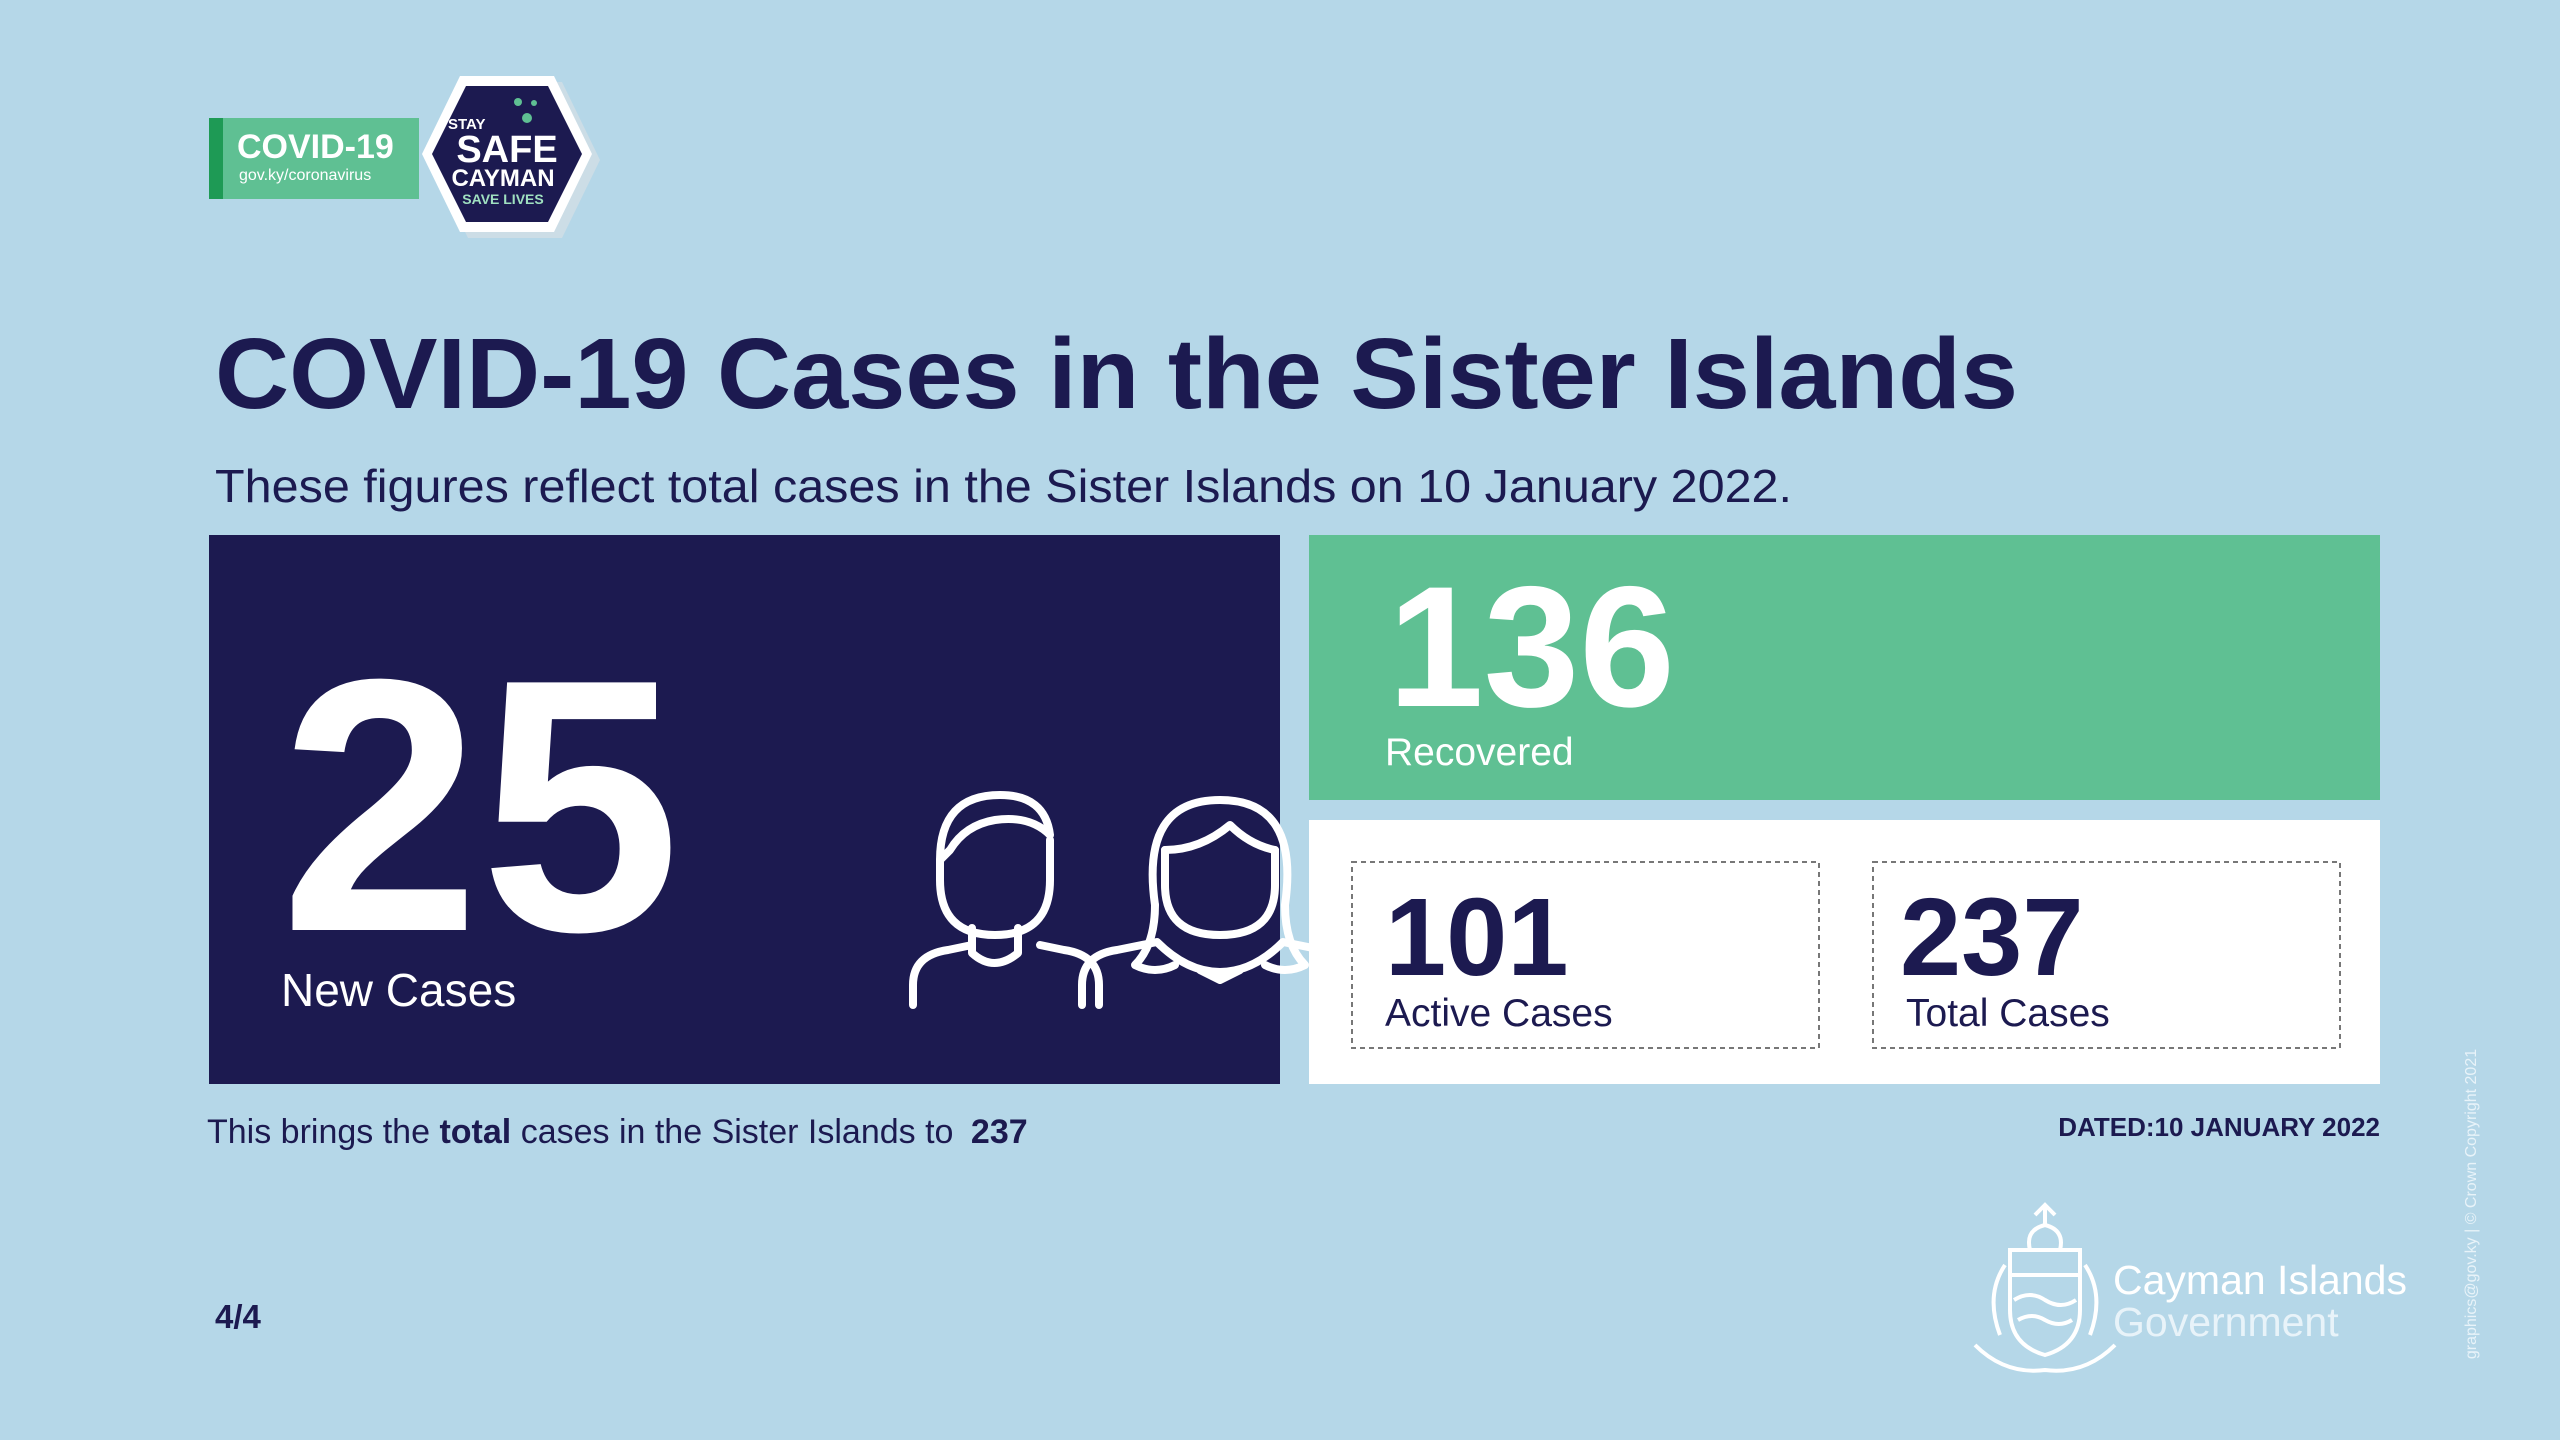 The image size is (2560, 1440). What do you see at coordinates (216, 158) in the screenshot?
I see `logo-stripe` at bounding box center [216, 158].